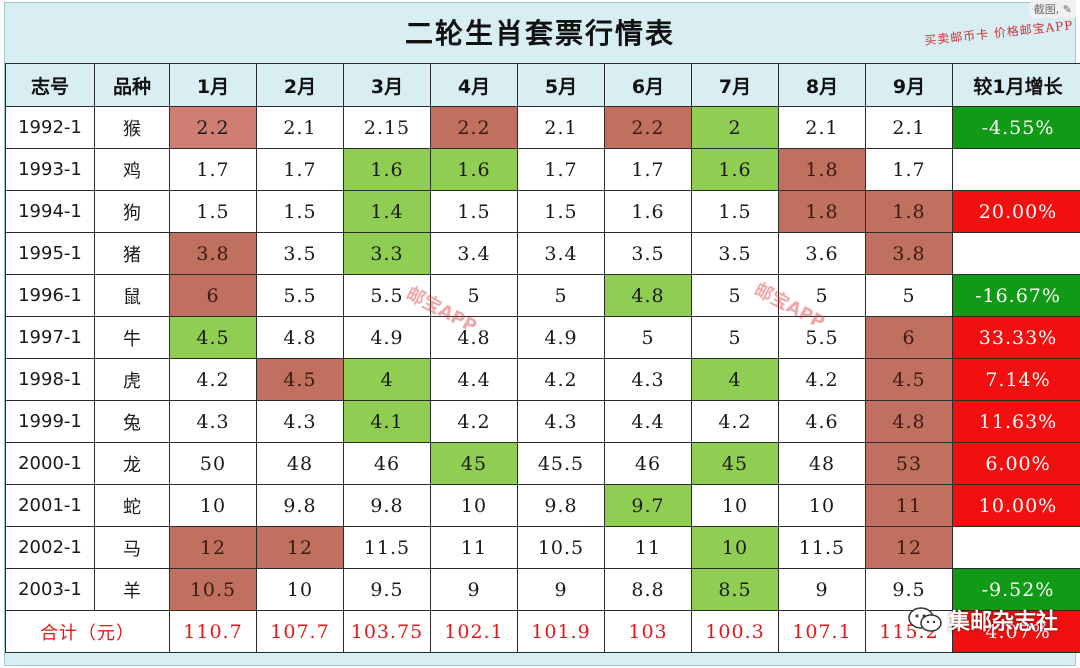  What do you see at coordinates (50, 421) in the screenshot?
I see `row-code: 1999-1` at bounding box center [50, 421].